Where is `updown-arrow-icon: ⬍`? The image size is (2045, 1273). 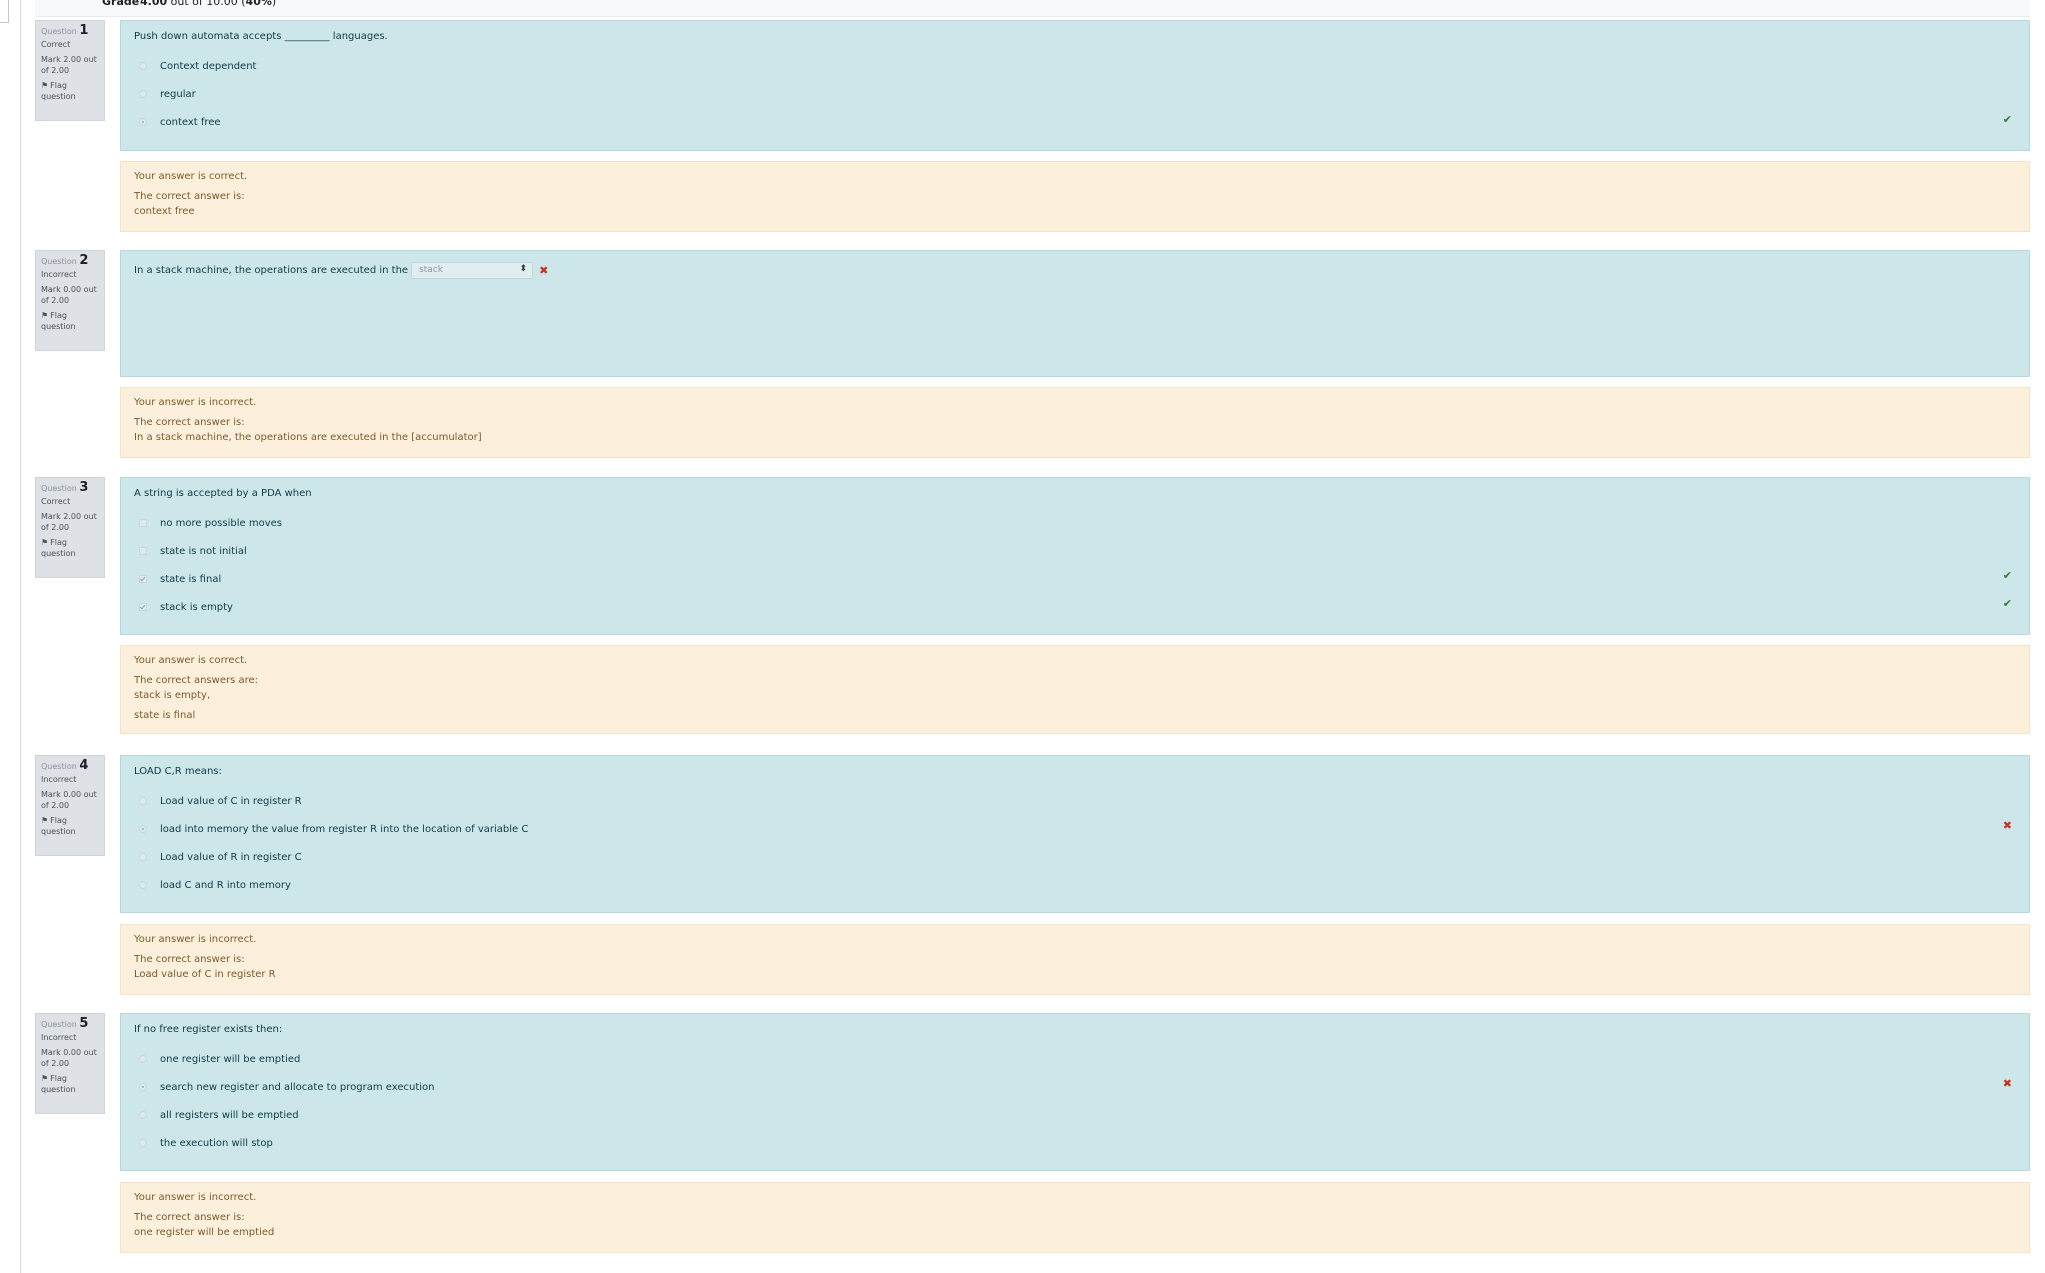 updown-arrow-icon: ⬍ is located at coordinates (523, 269).